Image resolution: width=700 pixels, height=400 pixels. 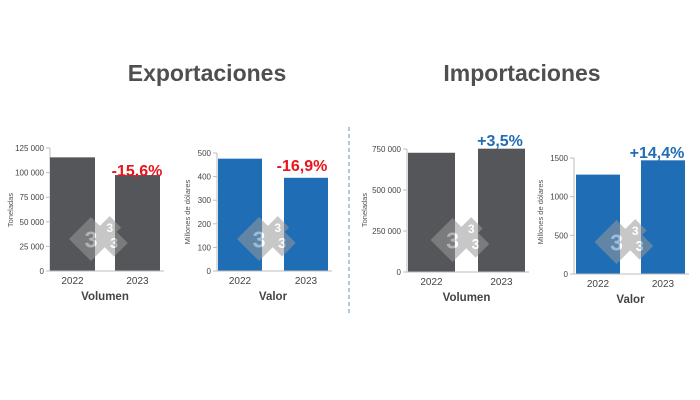 What do you see at coordinates (559, 197) in the screenshot?
I see `y-tick-label: 1000` at bounding box center [559, 197].